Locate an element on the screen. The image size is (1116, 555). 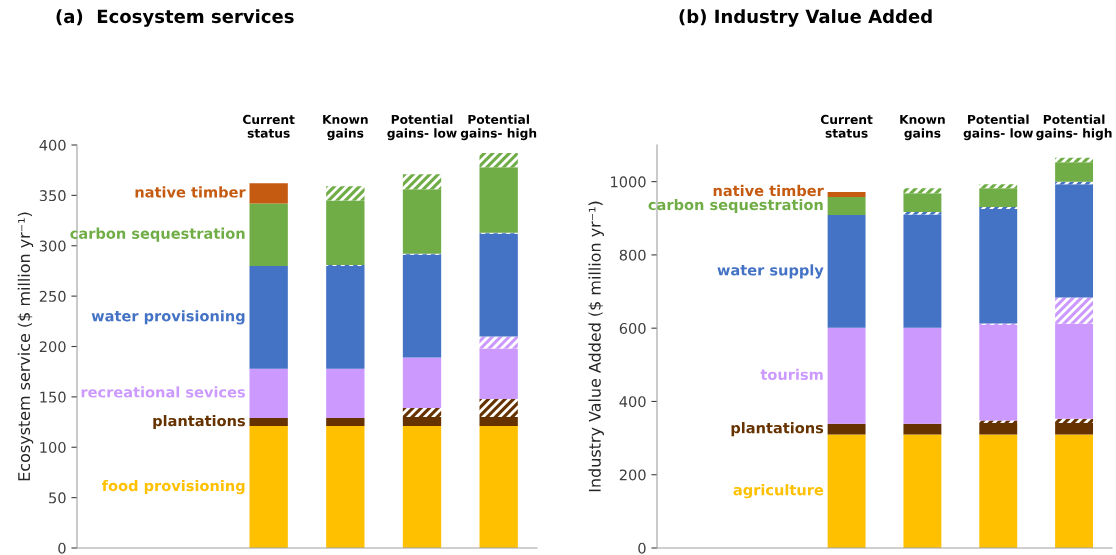
series-label: food provisioning is located at coordinates (173, 487).